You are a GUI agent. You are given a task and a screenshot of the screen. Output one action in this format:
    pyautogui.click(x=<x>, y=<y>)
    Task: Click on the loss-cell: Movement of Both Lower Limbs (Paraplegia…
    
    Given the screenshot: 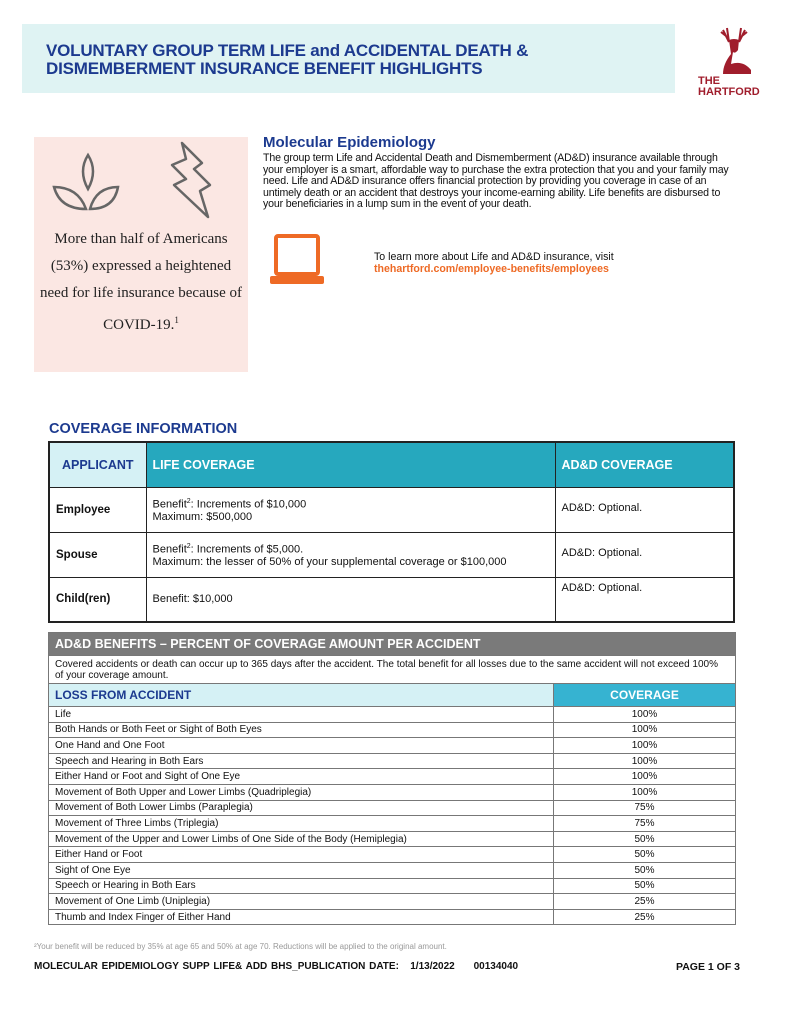 What is the action you would take?
    pyautogui.click(x=301, y=808)
    